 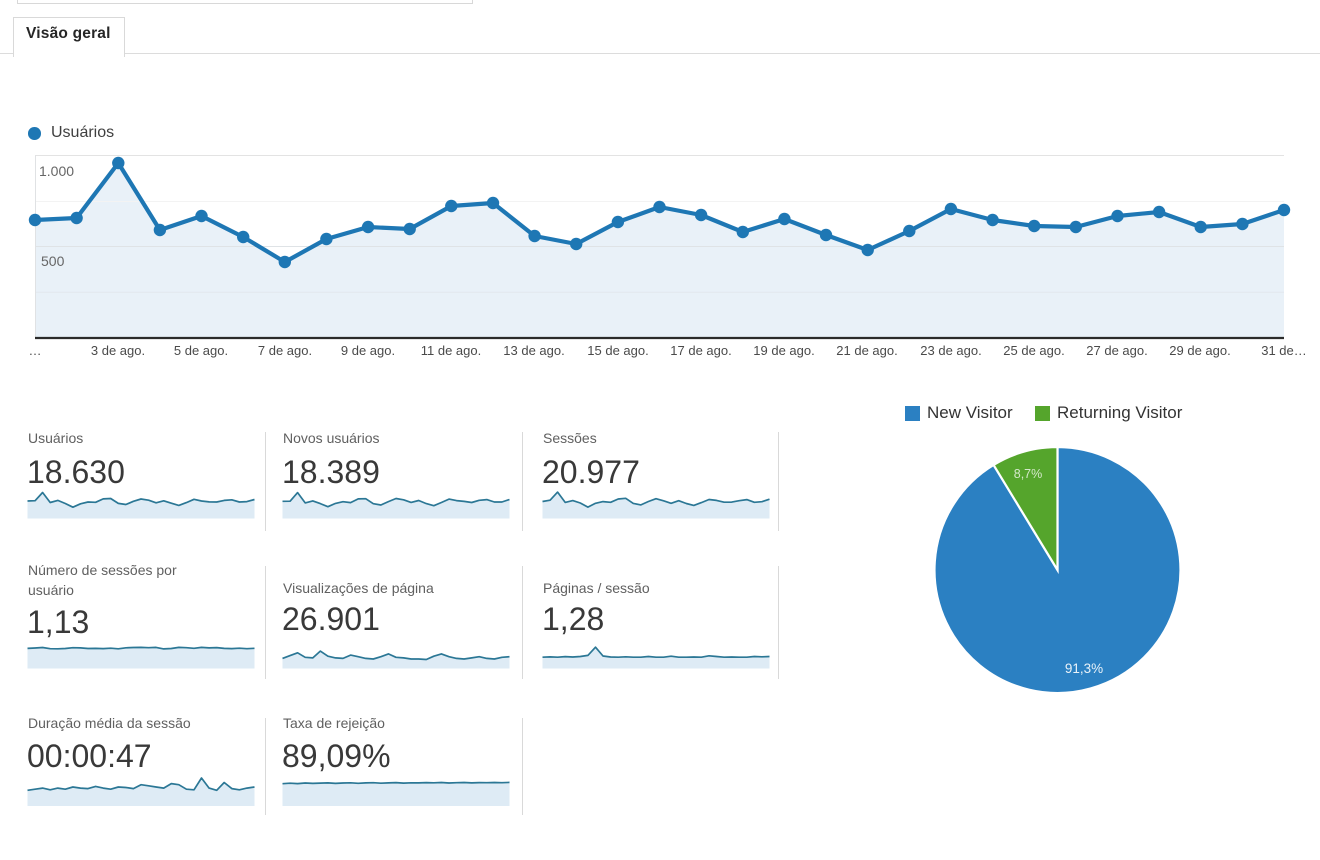 What do you see at coordinates (56, 171) in the screenshot?
I see `svg-text: 1.000` at bounding box center [56, 171].